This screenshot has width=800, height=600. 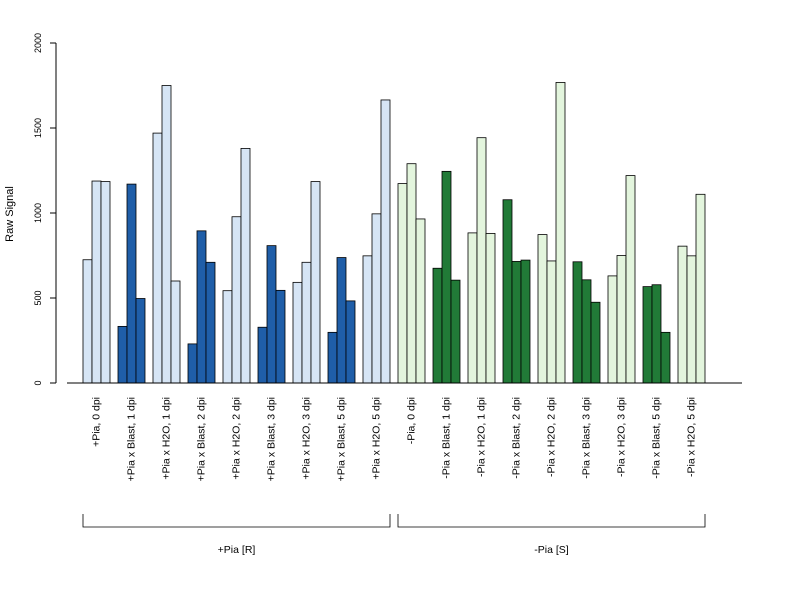 What do you see at coordinates (38, 297) in the screenshot?
I see `y-tick-label: 500` at bounding box center [38, 297].